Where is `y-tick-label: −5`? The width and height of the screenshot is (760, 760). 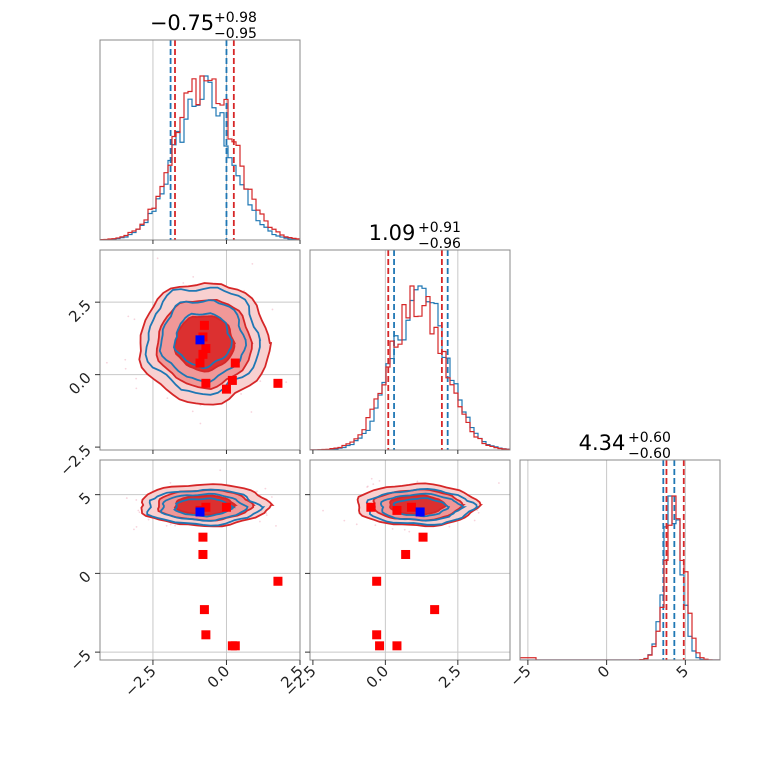 y-tick-label: −5 is located at coordinates (80, 660).